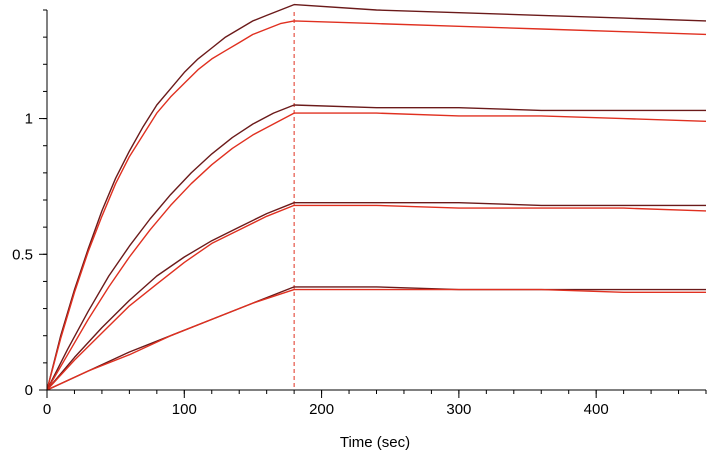 This screenshot has width=712, height=454. I want to click on x-tick-label: 300, so click(458, 409).